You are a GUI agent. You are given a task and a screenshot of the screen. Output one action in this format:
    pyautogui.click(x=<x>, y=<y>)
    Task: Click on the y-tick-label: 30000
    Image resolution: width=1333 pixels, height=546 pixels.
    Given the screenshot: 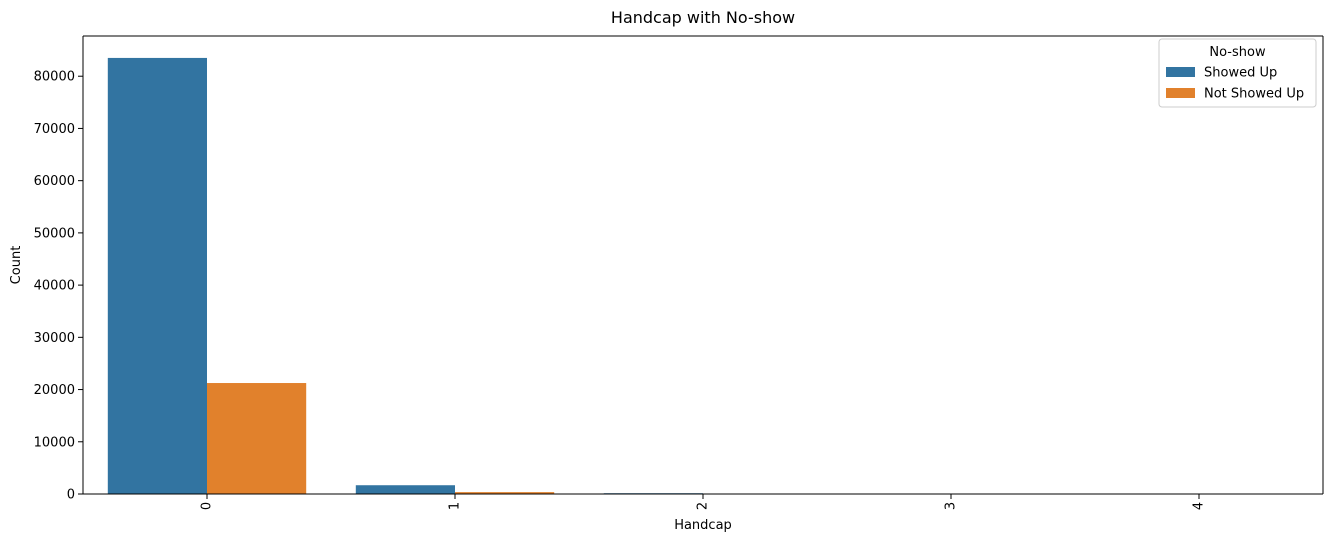 What is the action you would take?
    pyautogui.click(x=54, y=338)
    